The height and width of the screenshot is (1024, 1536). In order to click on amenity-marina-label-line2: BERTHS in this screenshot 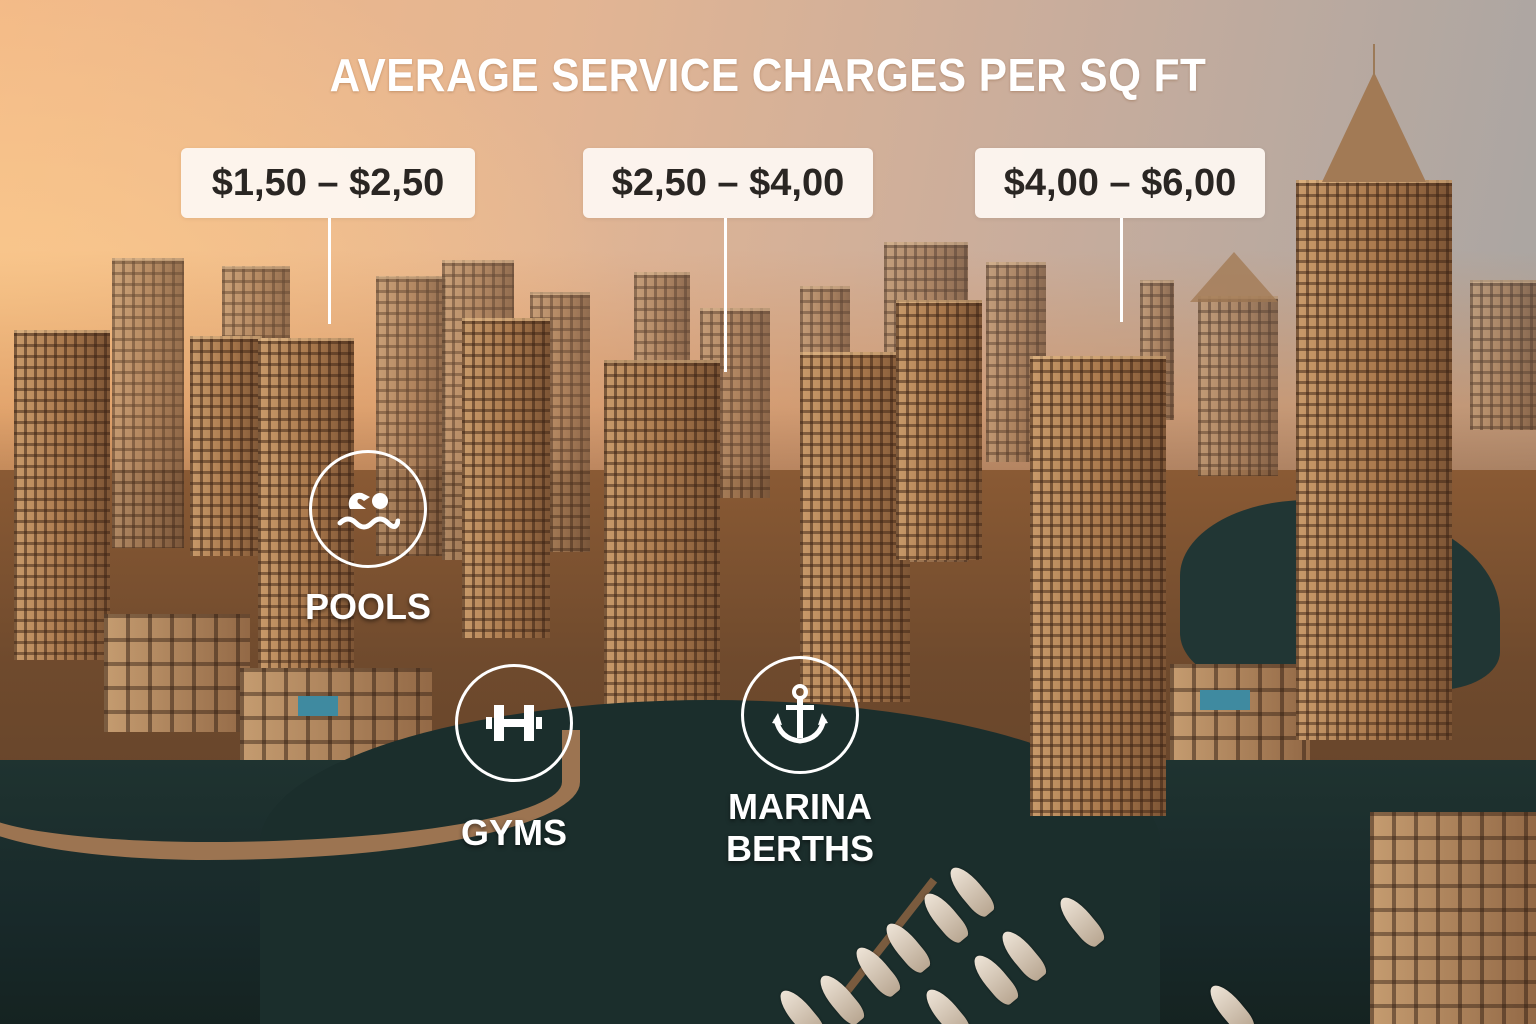, I will do `click(799, 849)`.